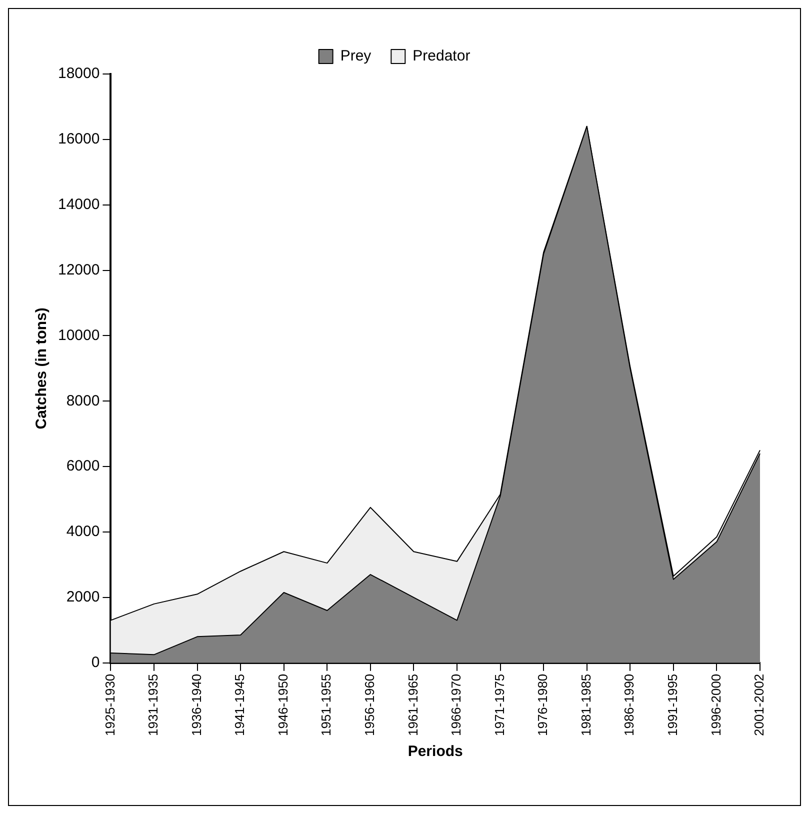  What do you see at coordinates (95, 662) in the screenshot?
I see `y-tick-label: 0` at bounding box center [95, 662].